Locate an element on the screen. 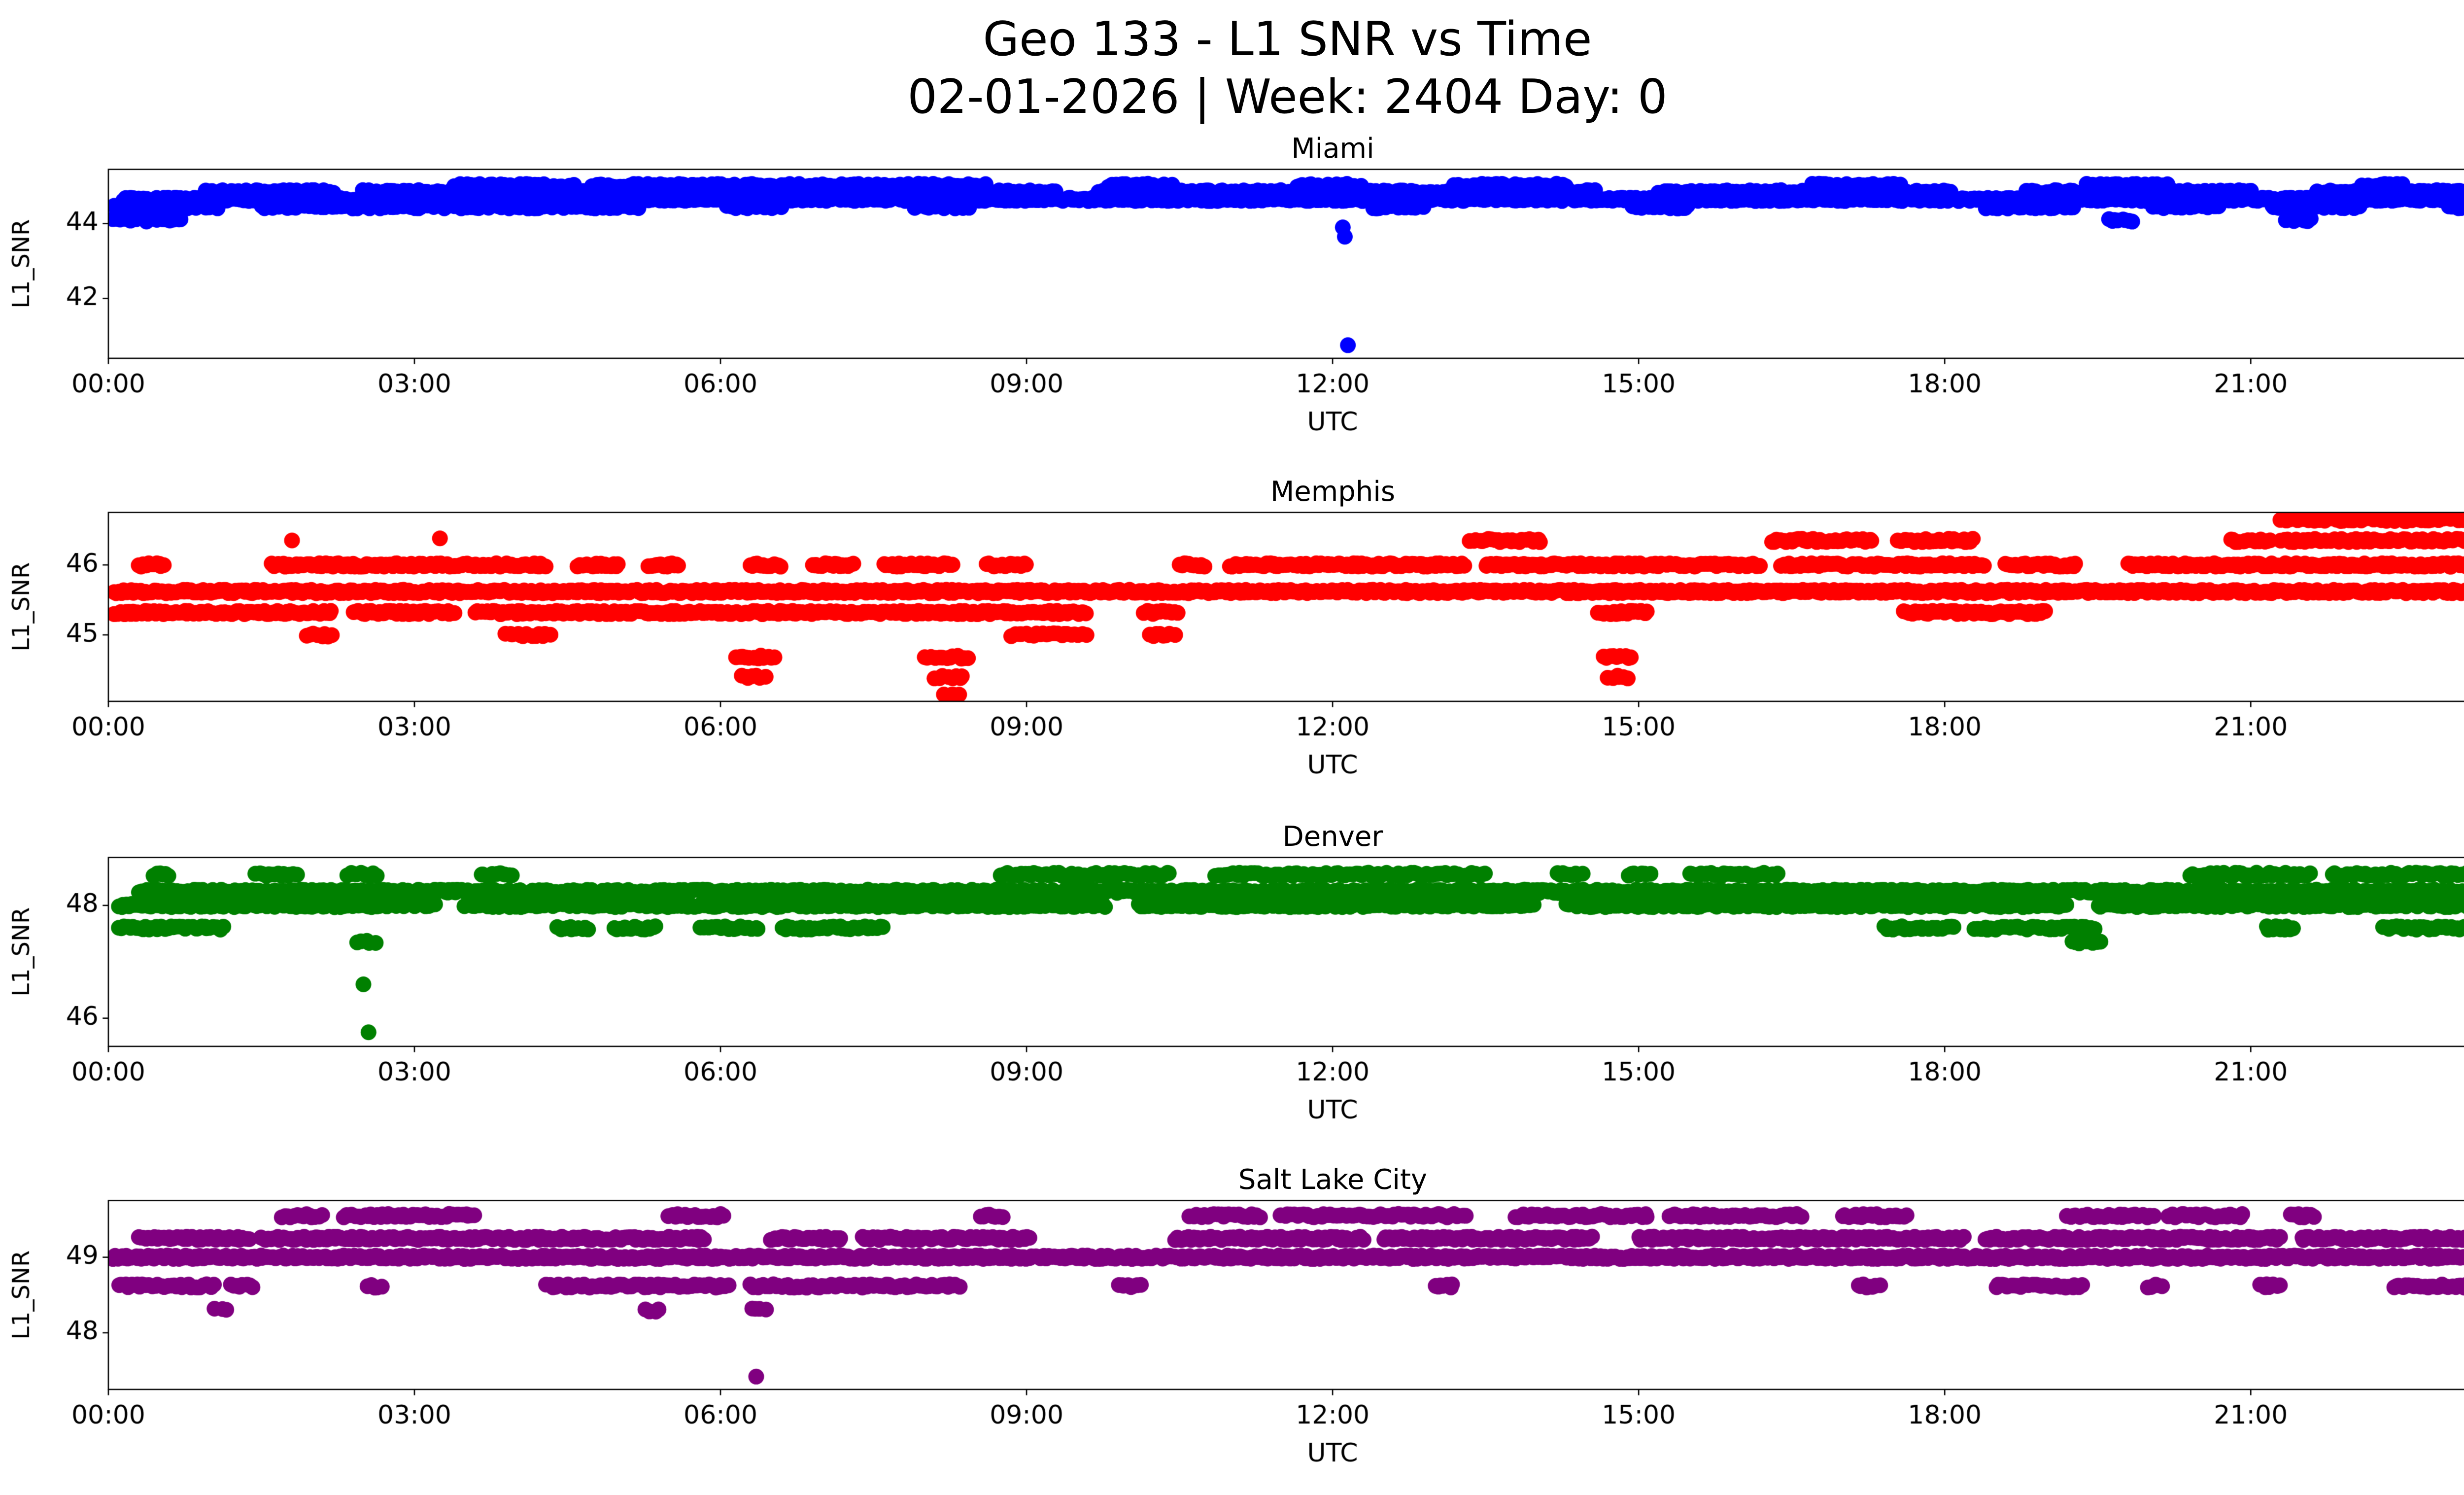 The width and height of the screenshot is (2464, 1495). subplot-title-memphis: Memphis is located at coordinates (1333, 492).